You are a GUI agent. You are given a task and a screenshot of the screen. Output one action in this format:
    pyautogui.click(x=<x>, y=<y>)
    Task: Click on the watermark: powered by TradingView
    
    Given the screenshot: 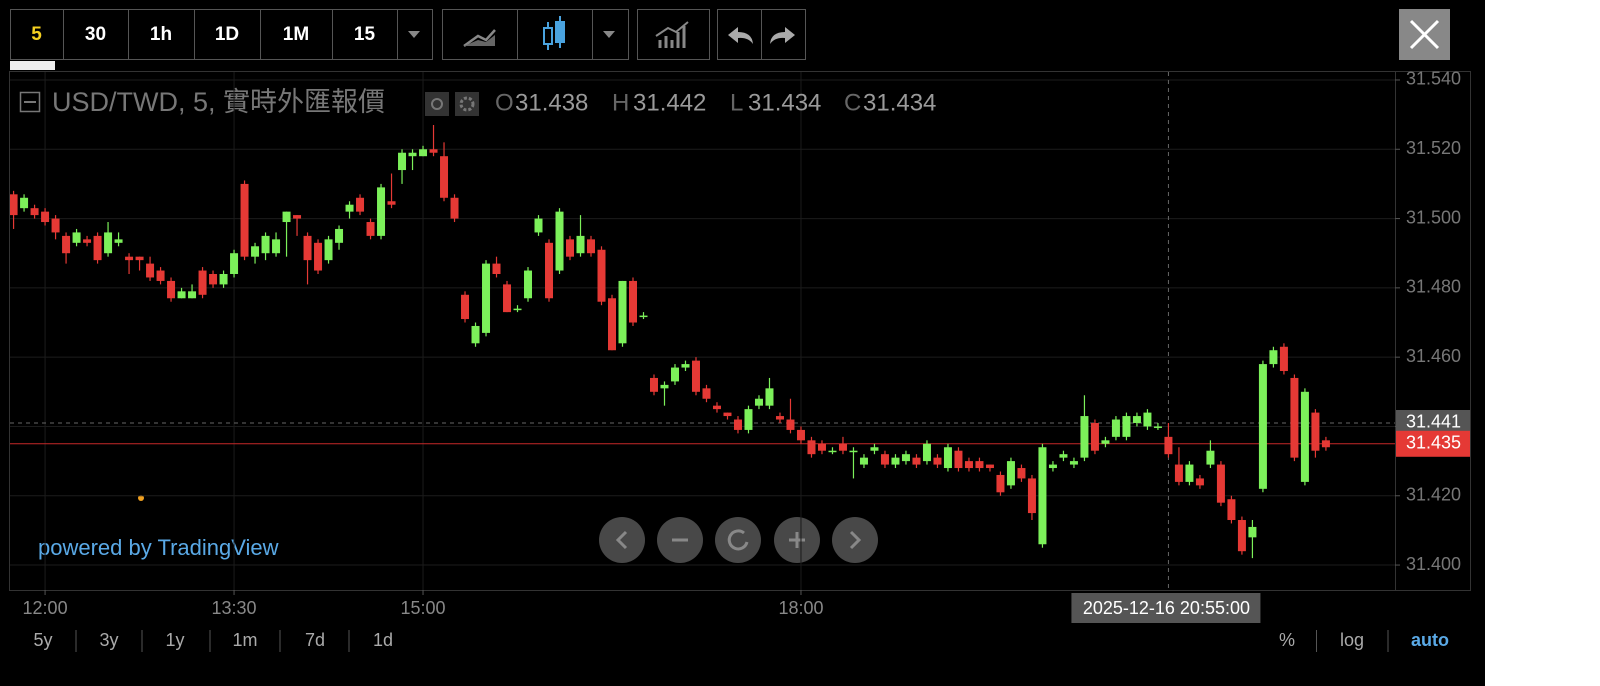 What is the action you would take?
    pyautogui.click(x=158, y=547)
    